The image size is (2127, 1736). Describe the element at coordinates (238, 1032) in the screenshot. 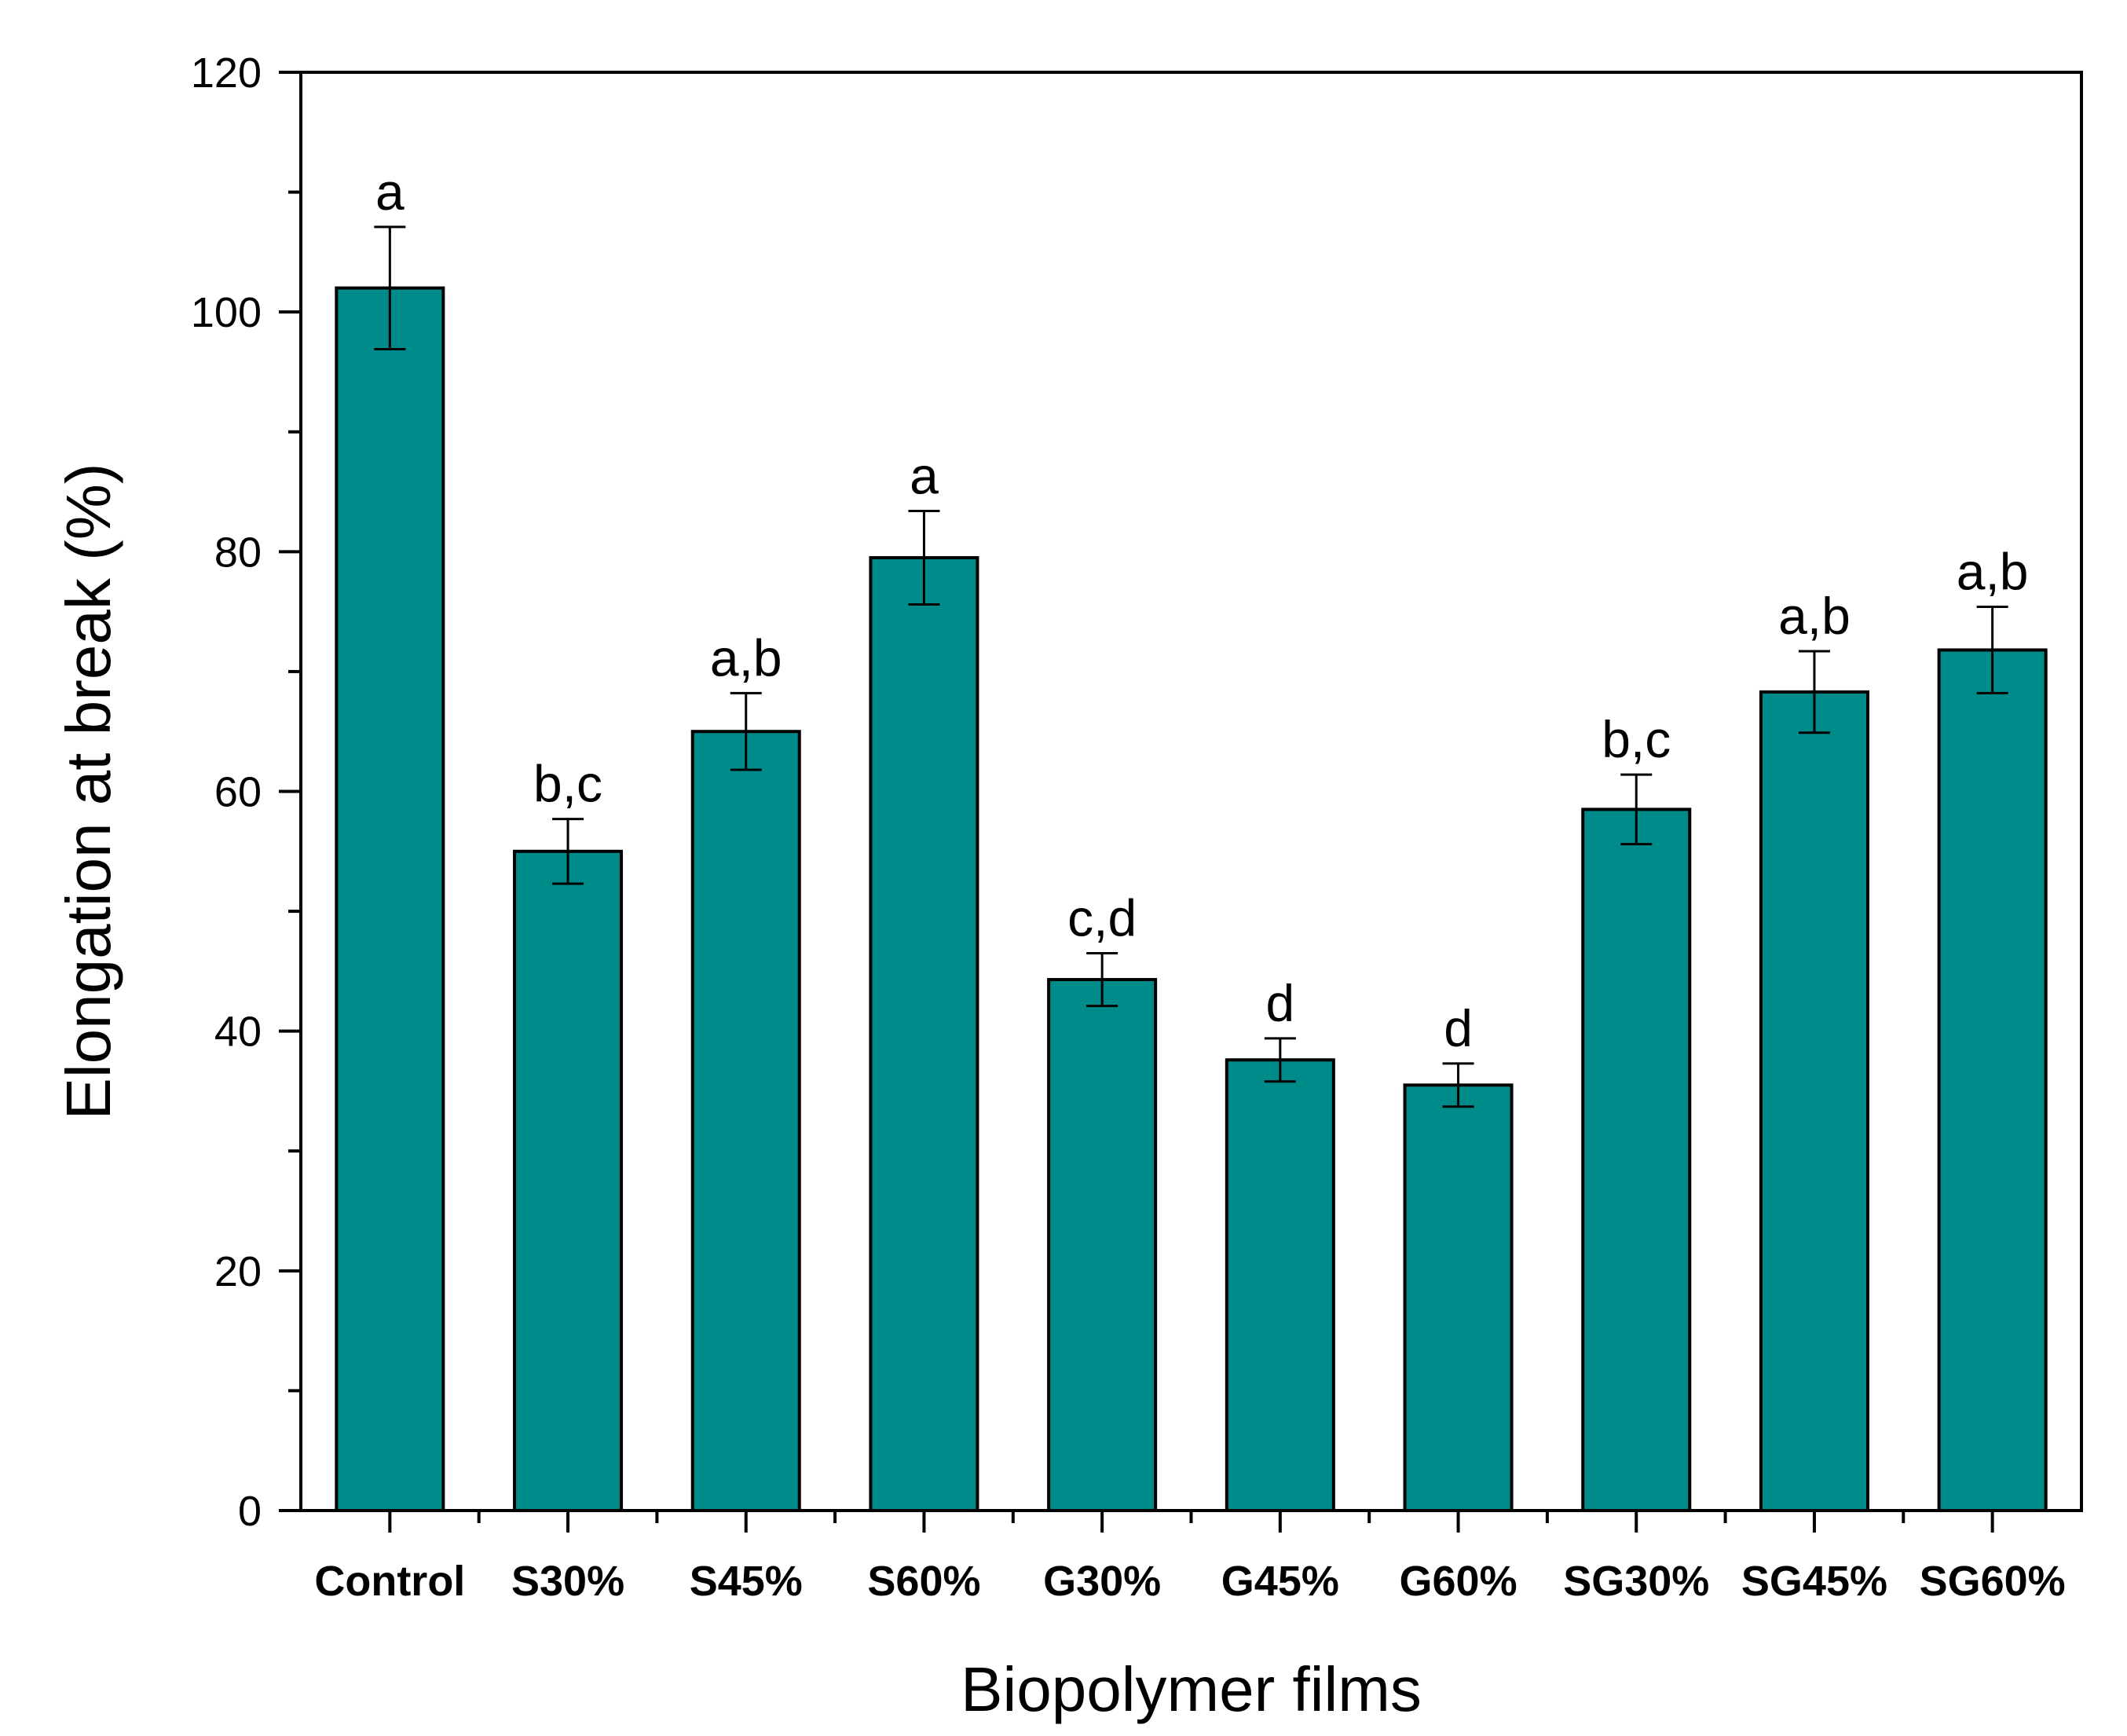

I see `y-tick-label-40: 40` at that location.